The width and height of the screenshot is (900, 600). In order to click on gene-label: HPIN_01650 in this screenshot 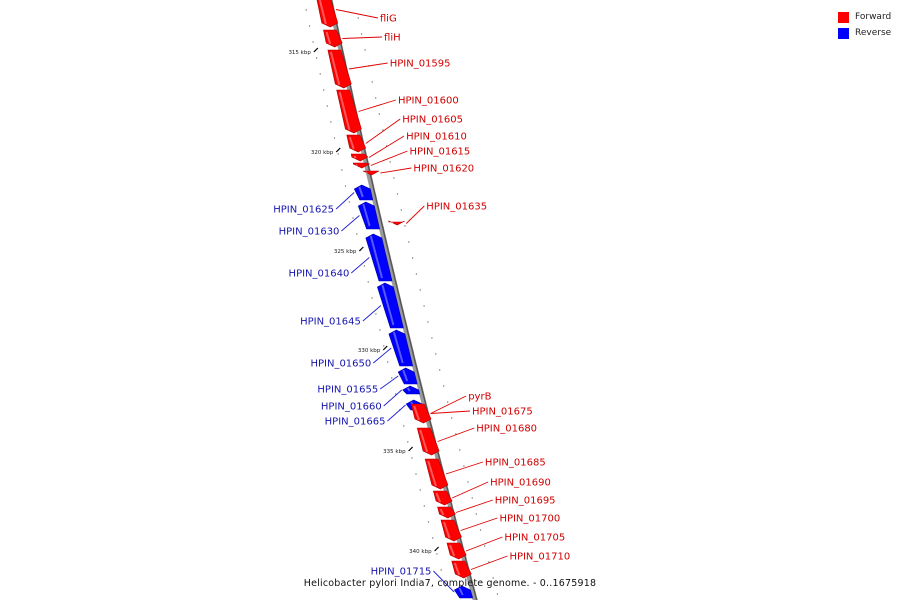, I will do `click(340, 364)`.